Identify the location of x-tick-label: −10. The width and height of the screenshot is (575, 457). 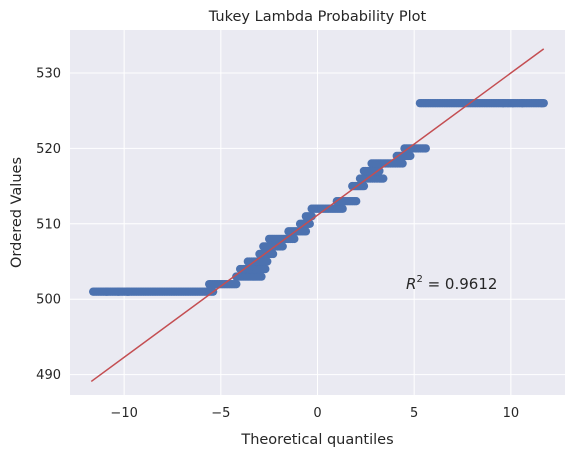
(123, 413).